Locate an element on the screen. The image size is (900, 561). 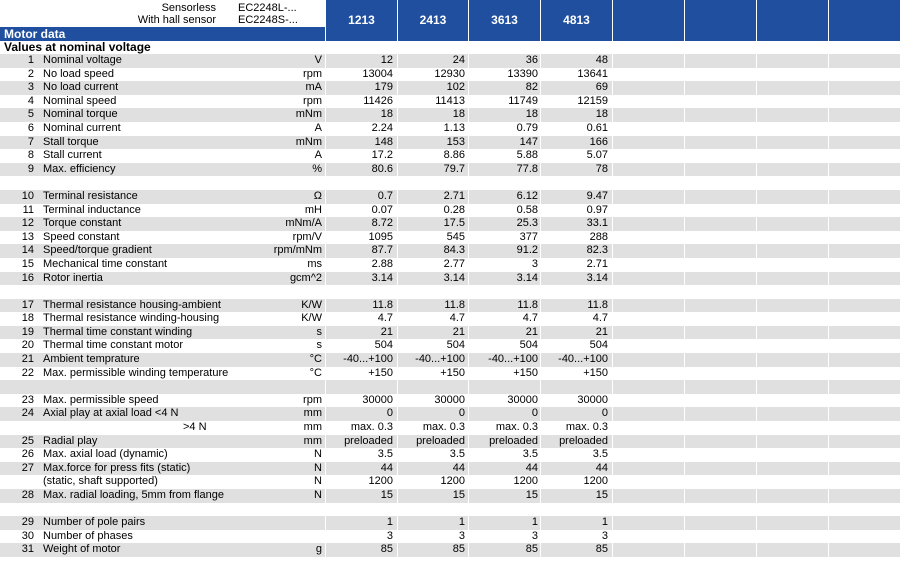
table-row: 29 Number of pole pairs 1 1 1 1 is located at coordinates (450, 523).